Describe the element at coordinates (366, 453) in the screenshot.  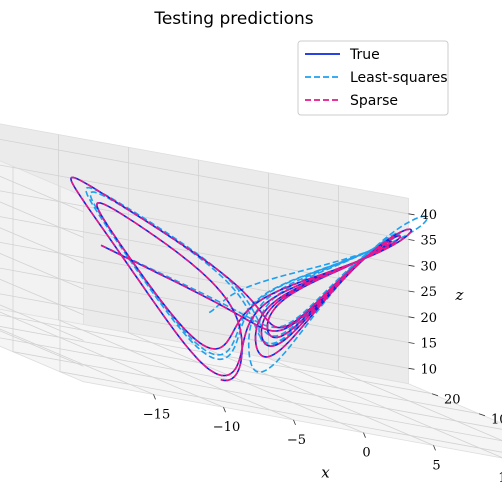
I see `x-tick-label: 0` at that location.